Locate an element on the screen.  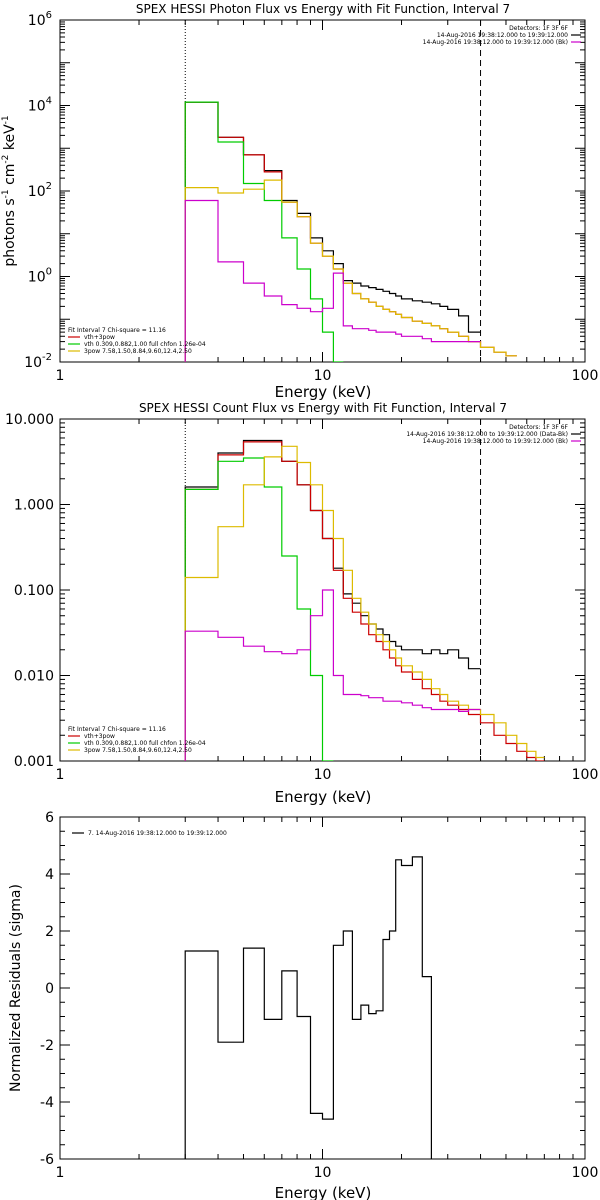
residuals-y-axis-label: Normalized Residuals (sigma) is located at coordinates (16, 988).